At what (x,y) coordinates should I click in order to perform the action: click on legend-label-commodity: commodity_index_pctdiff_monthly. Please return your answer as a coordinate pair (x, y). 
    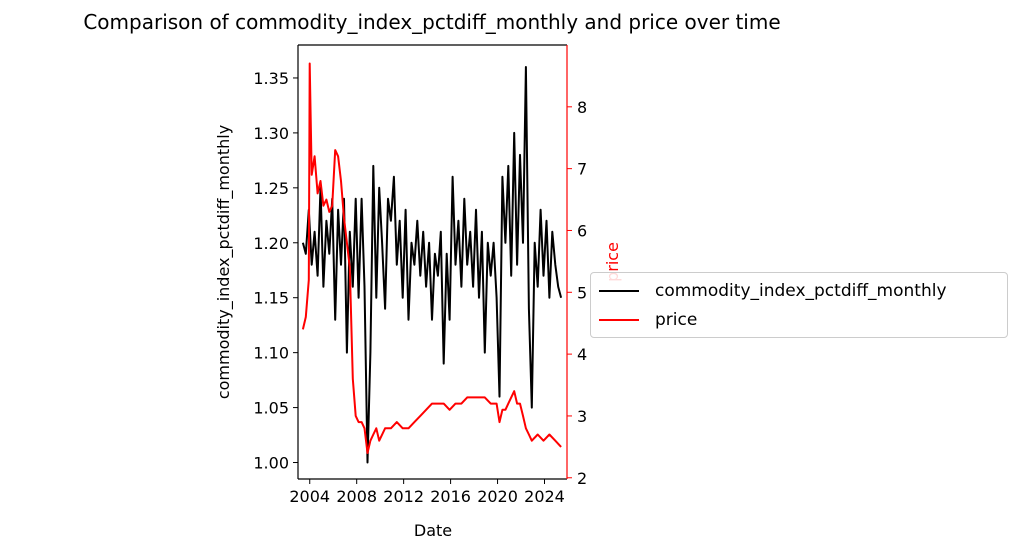
    Looking at the image, I should click on (801, 291).